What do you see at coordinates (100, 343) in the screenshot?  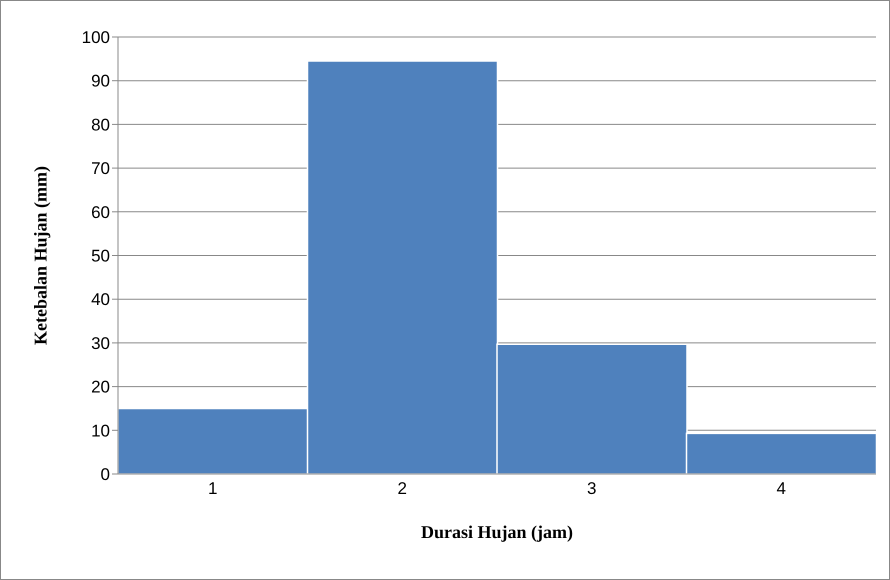 I see `y-tick-label: 30` at bounding box center [100, 343].